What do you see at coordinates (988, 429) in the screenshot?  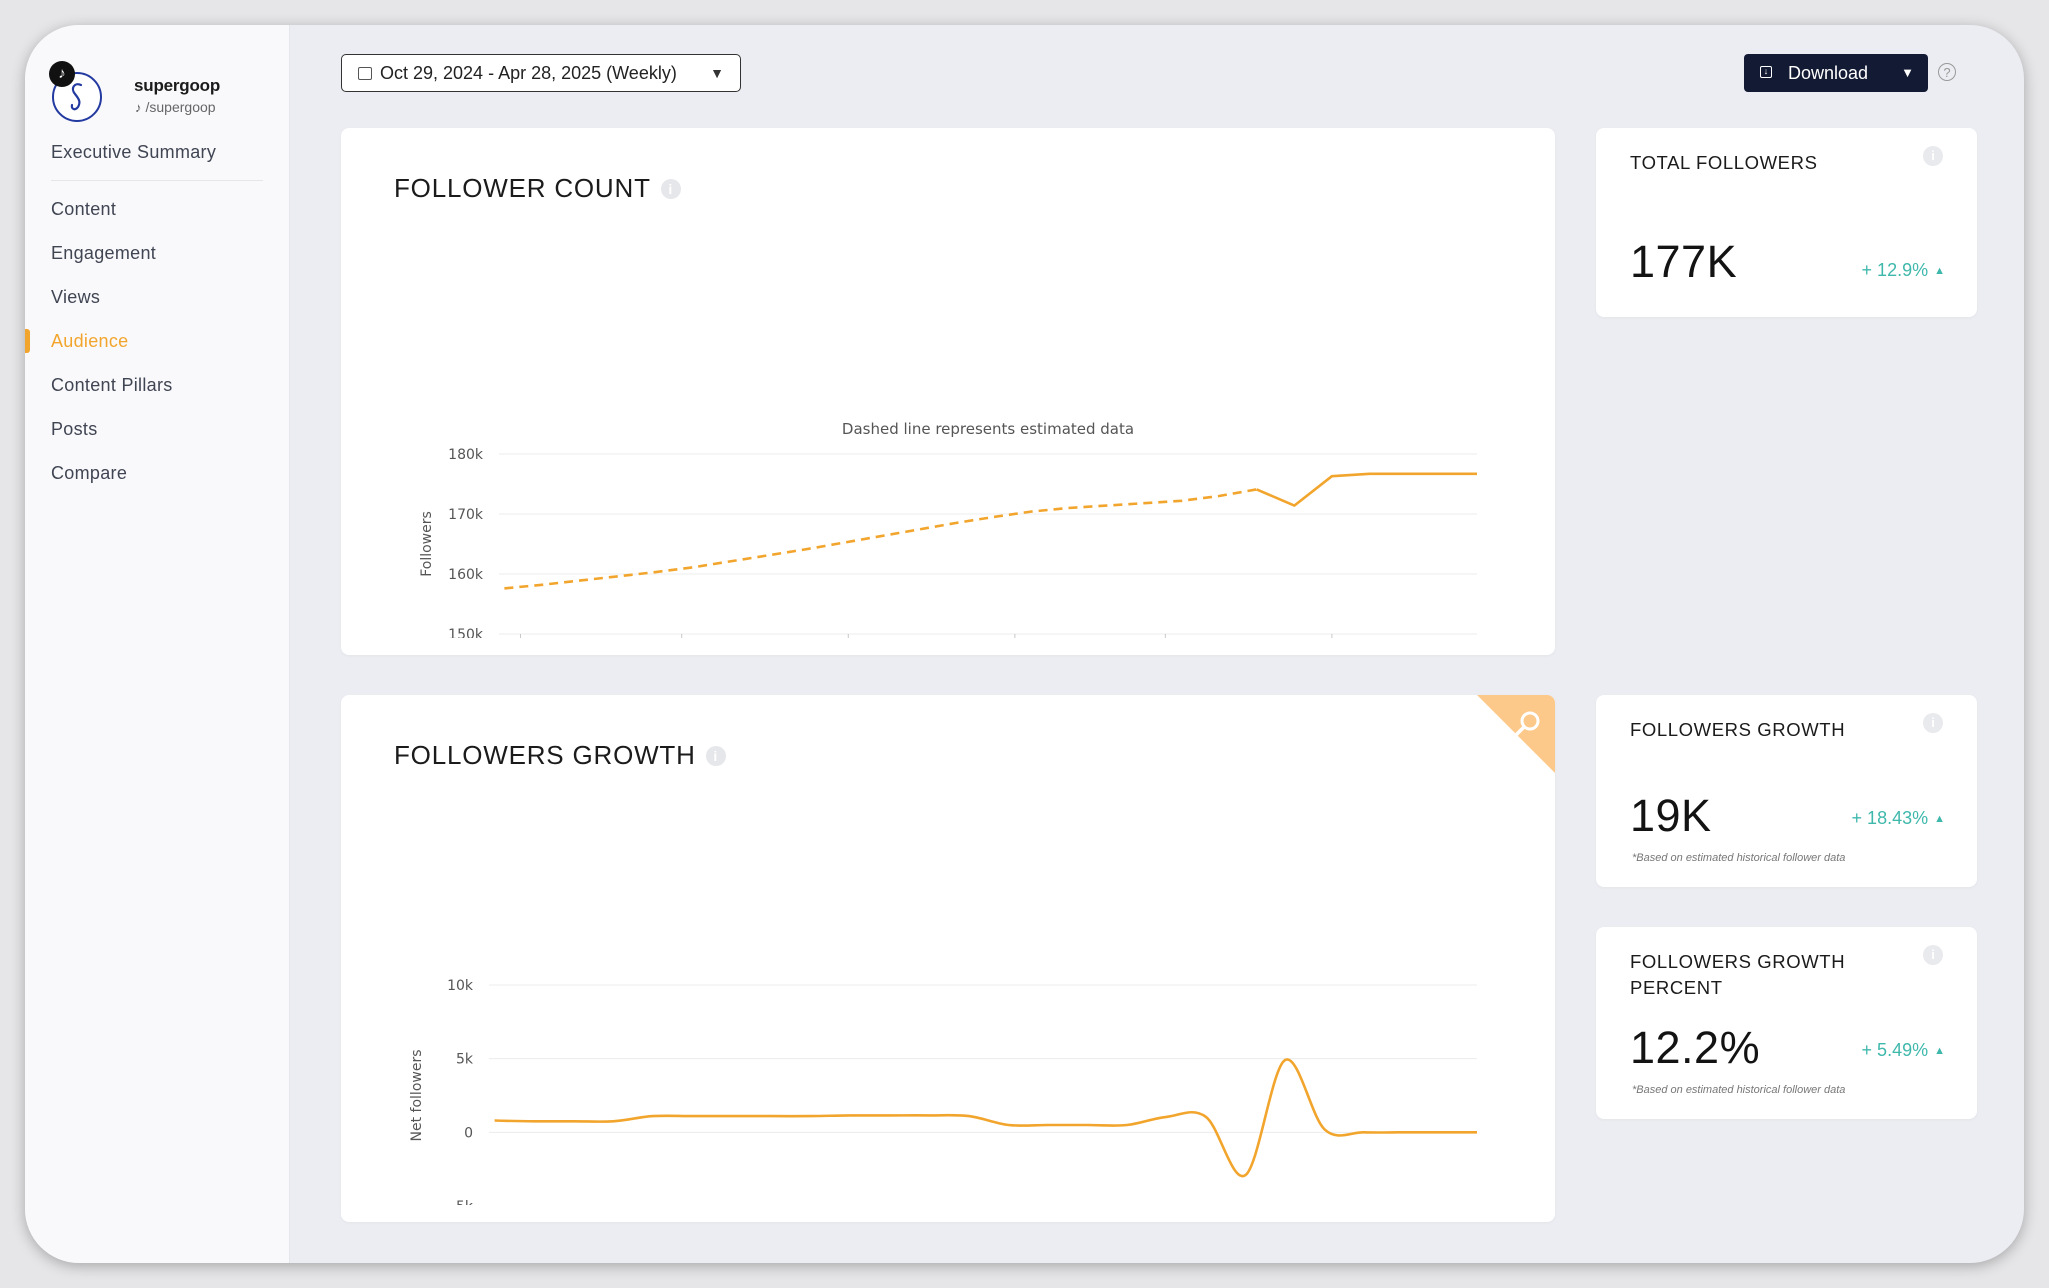 I see `chart-note: Dashed line represents estimated data` at bounding box center [988, 429].